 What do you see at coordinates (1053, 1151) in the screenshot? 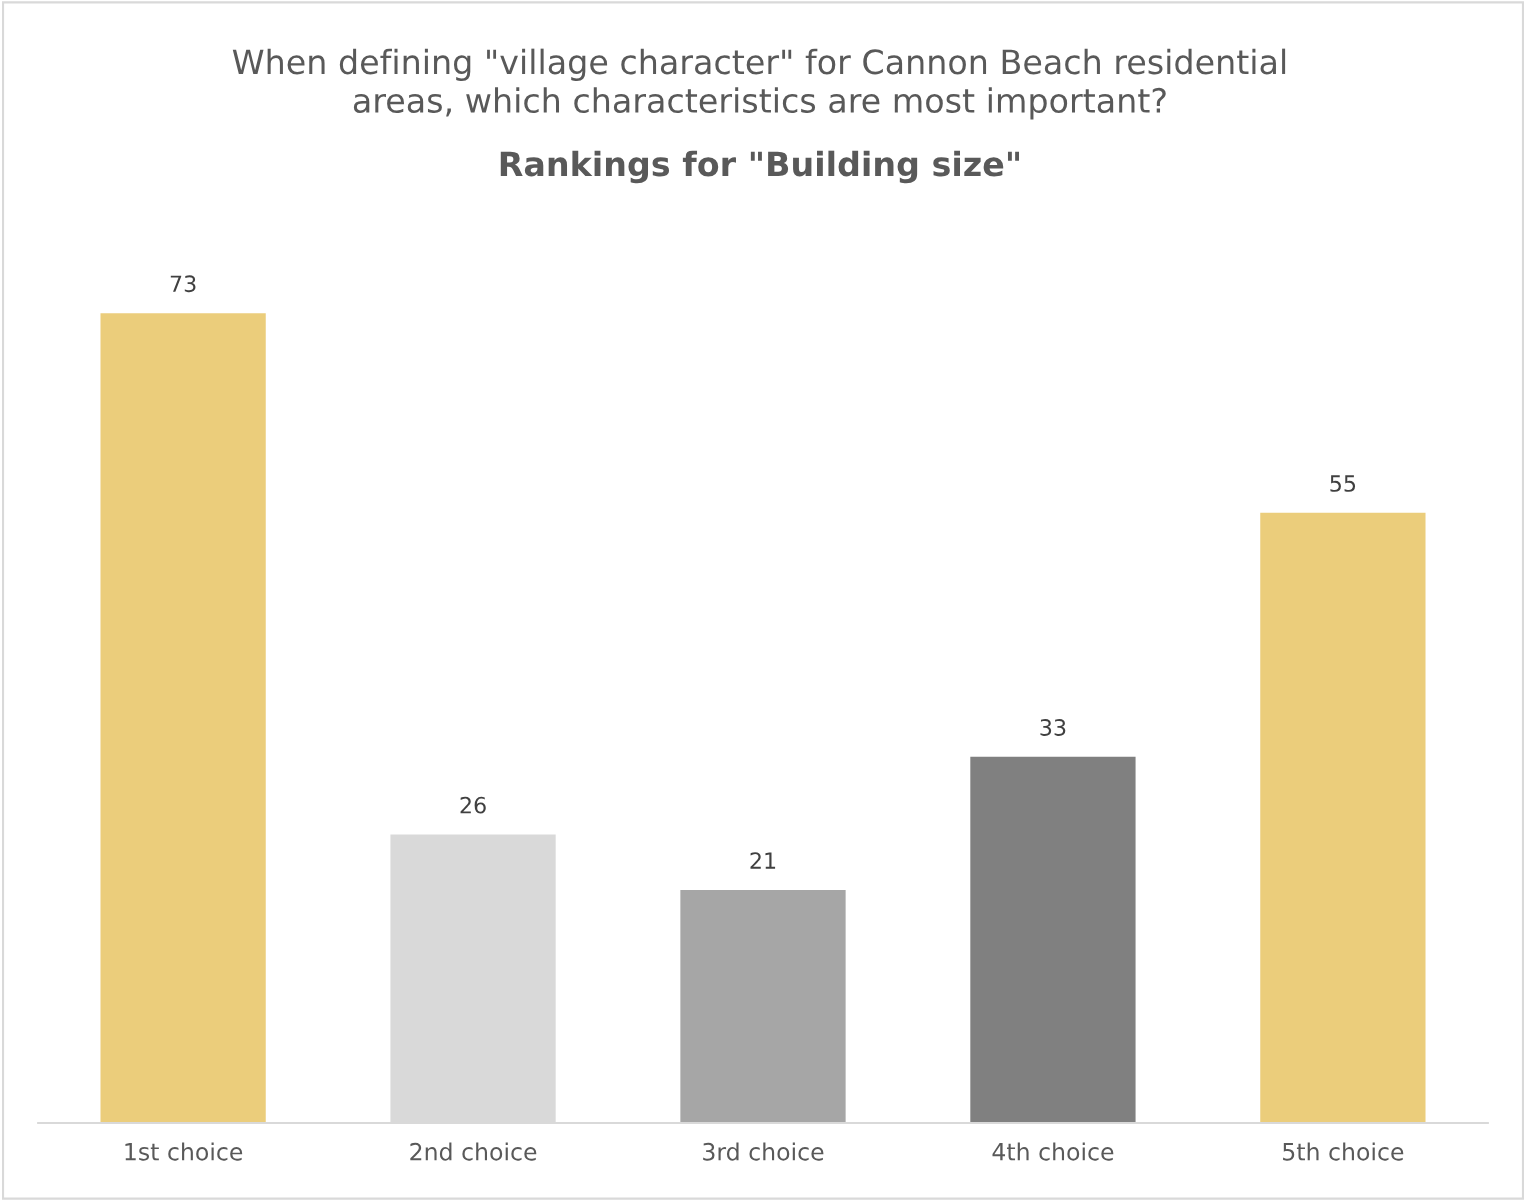
I see `x-tick-label: 4th choice` at bounding box center [1053, 1151].